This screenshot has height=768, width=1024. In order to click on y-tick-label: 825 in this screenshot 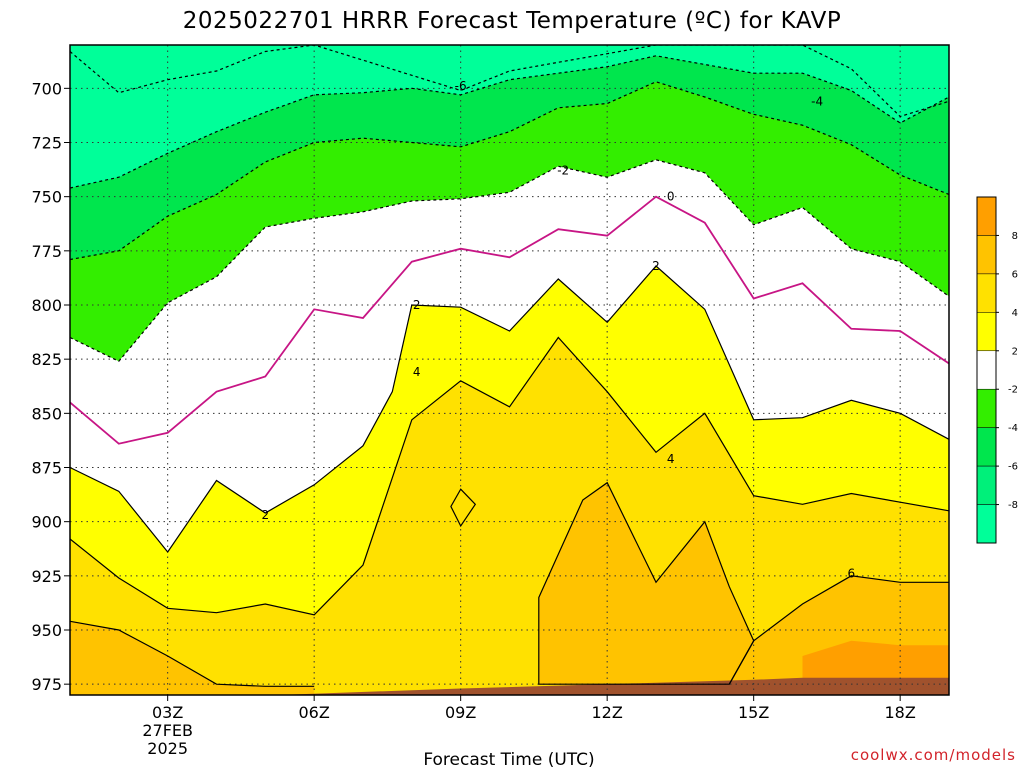, I will do `click(46, 359)`.